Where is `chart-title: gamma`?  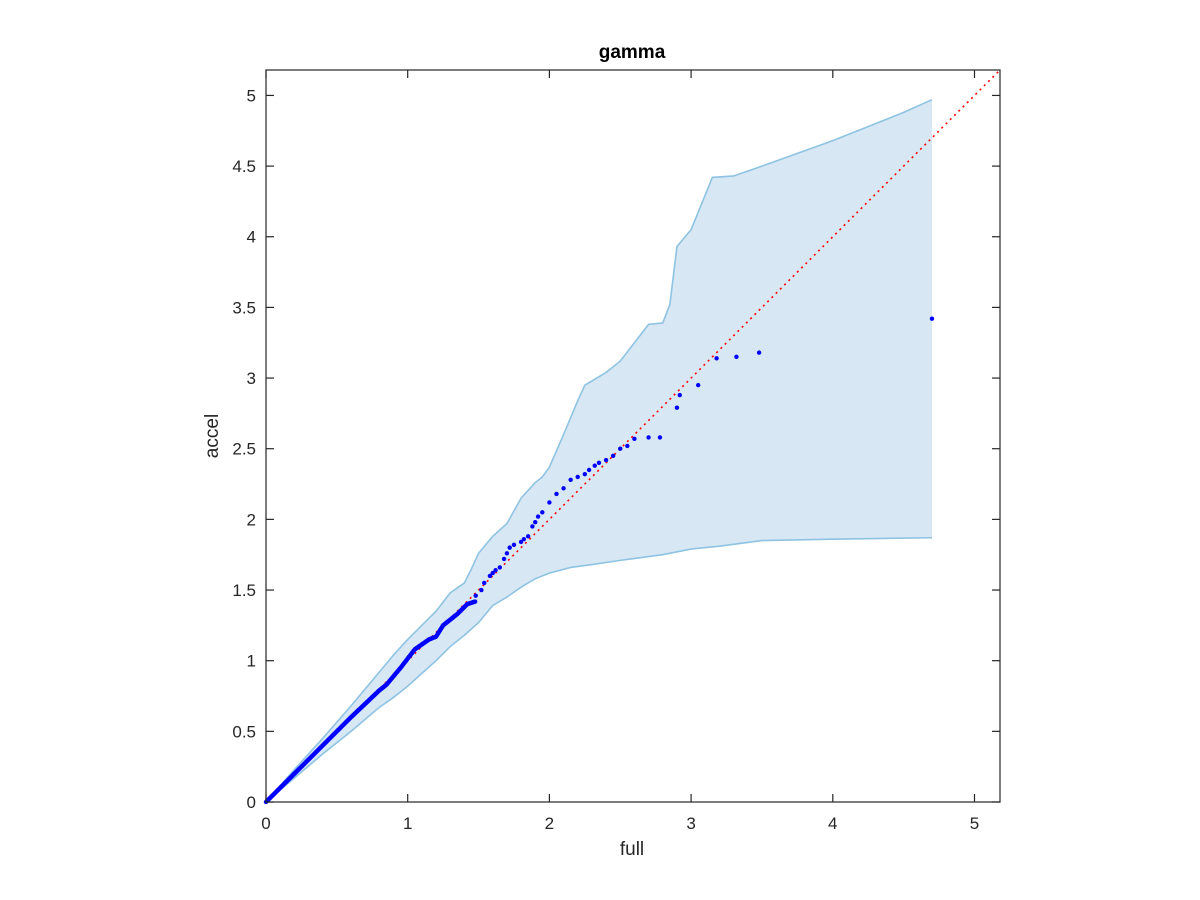 chart-title: gamma is located at coordinates (632, 52).